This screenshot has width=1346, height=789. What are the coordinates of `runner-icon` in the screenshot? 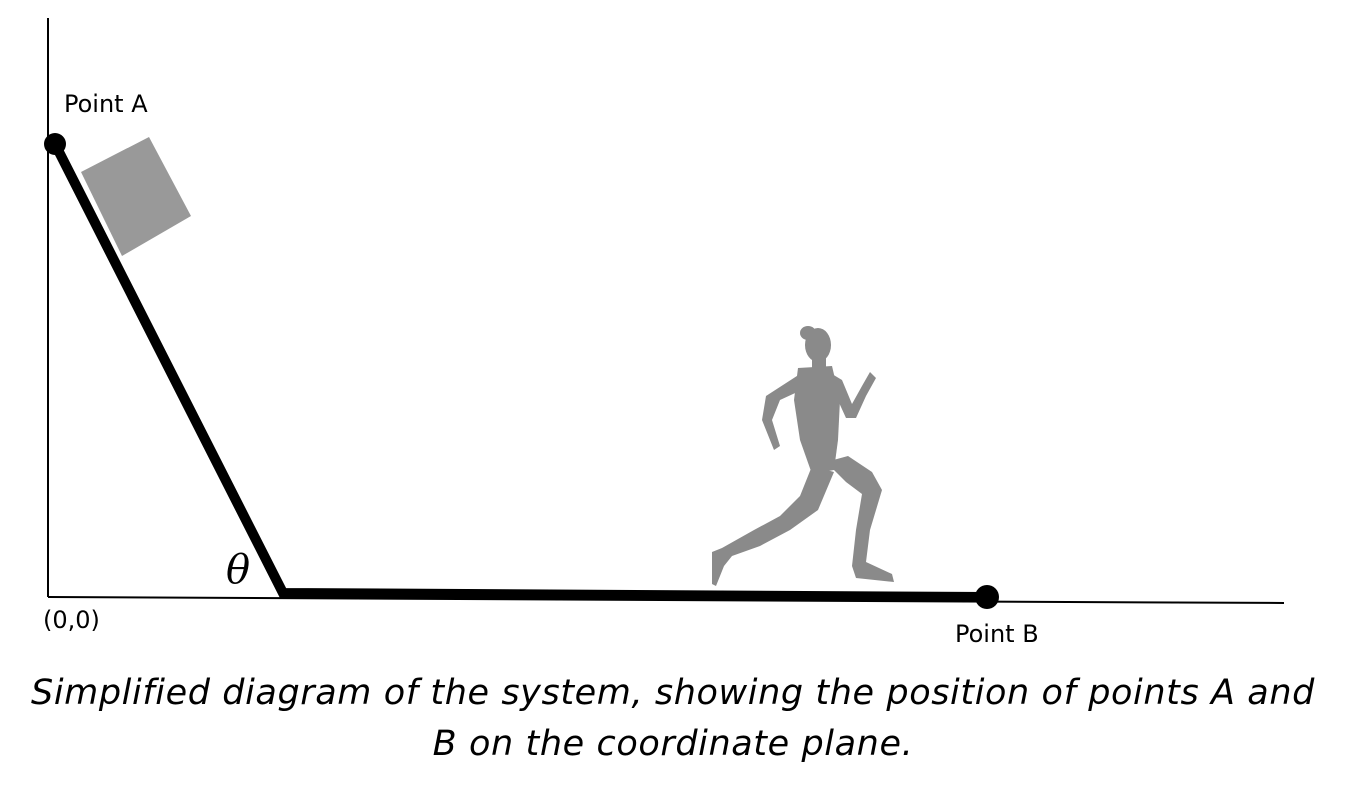 It's located at (803, 456).